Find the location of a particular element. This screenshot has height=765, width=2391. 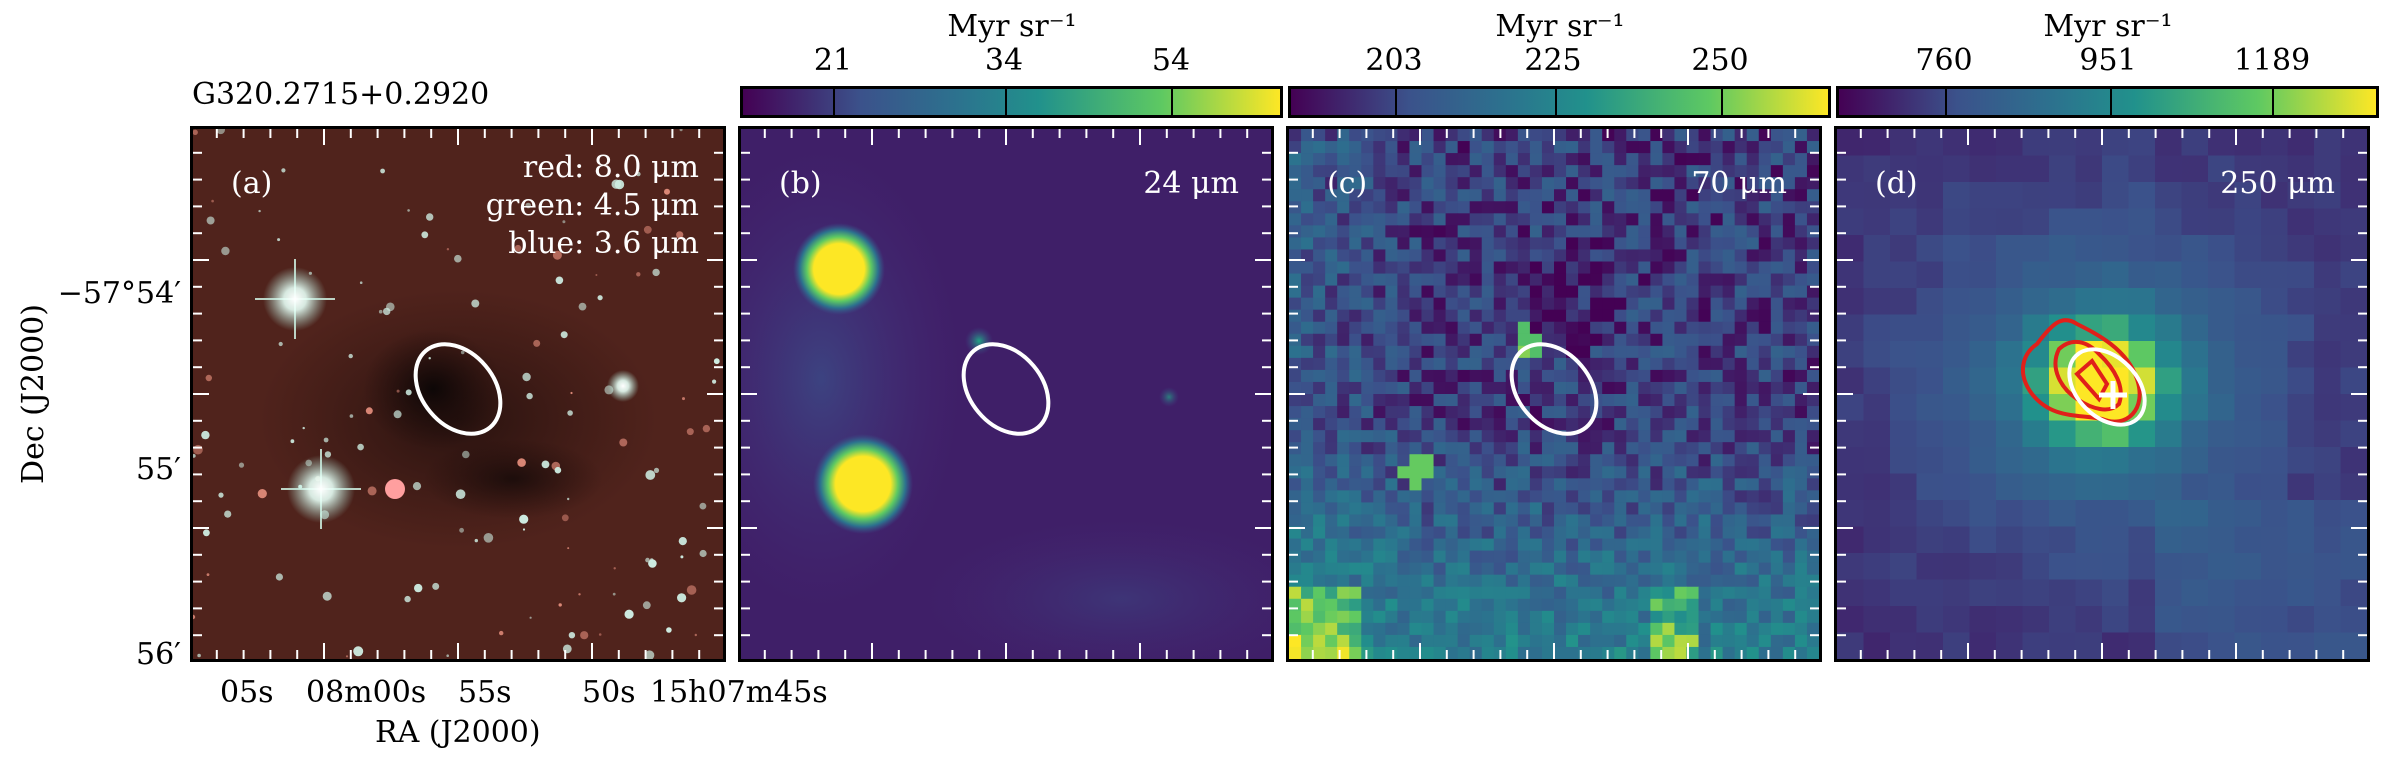

colorbar-tick-label: 760 is located at coordinates (1944, 60).